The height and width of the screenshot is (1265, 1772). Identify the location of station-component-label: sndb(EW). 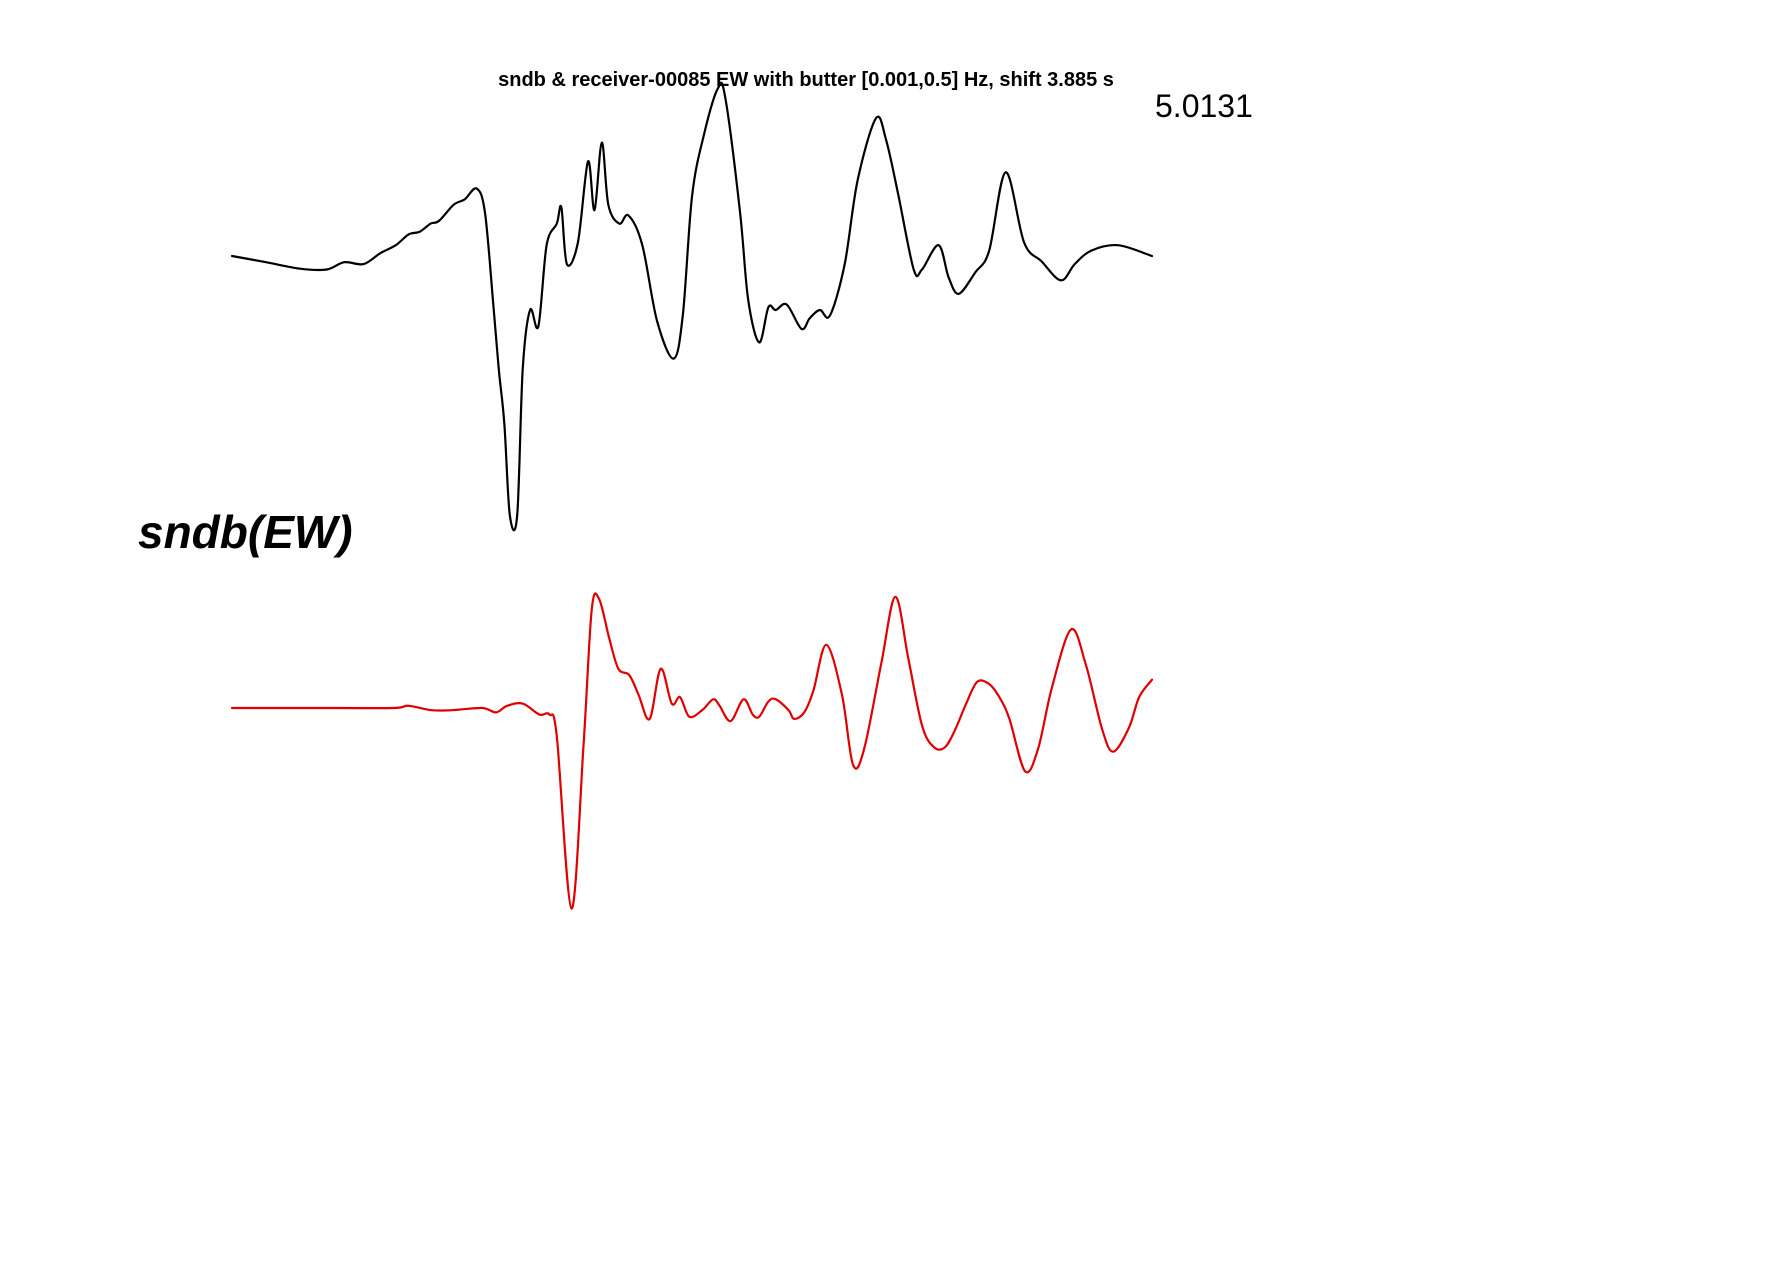
(245, 532).